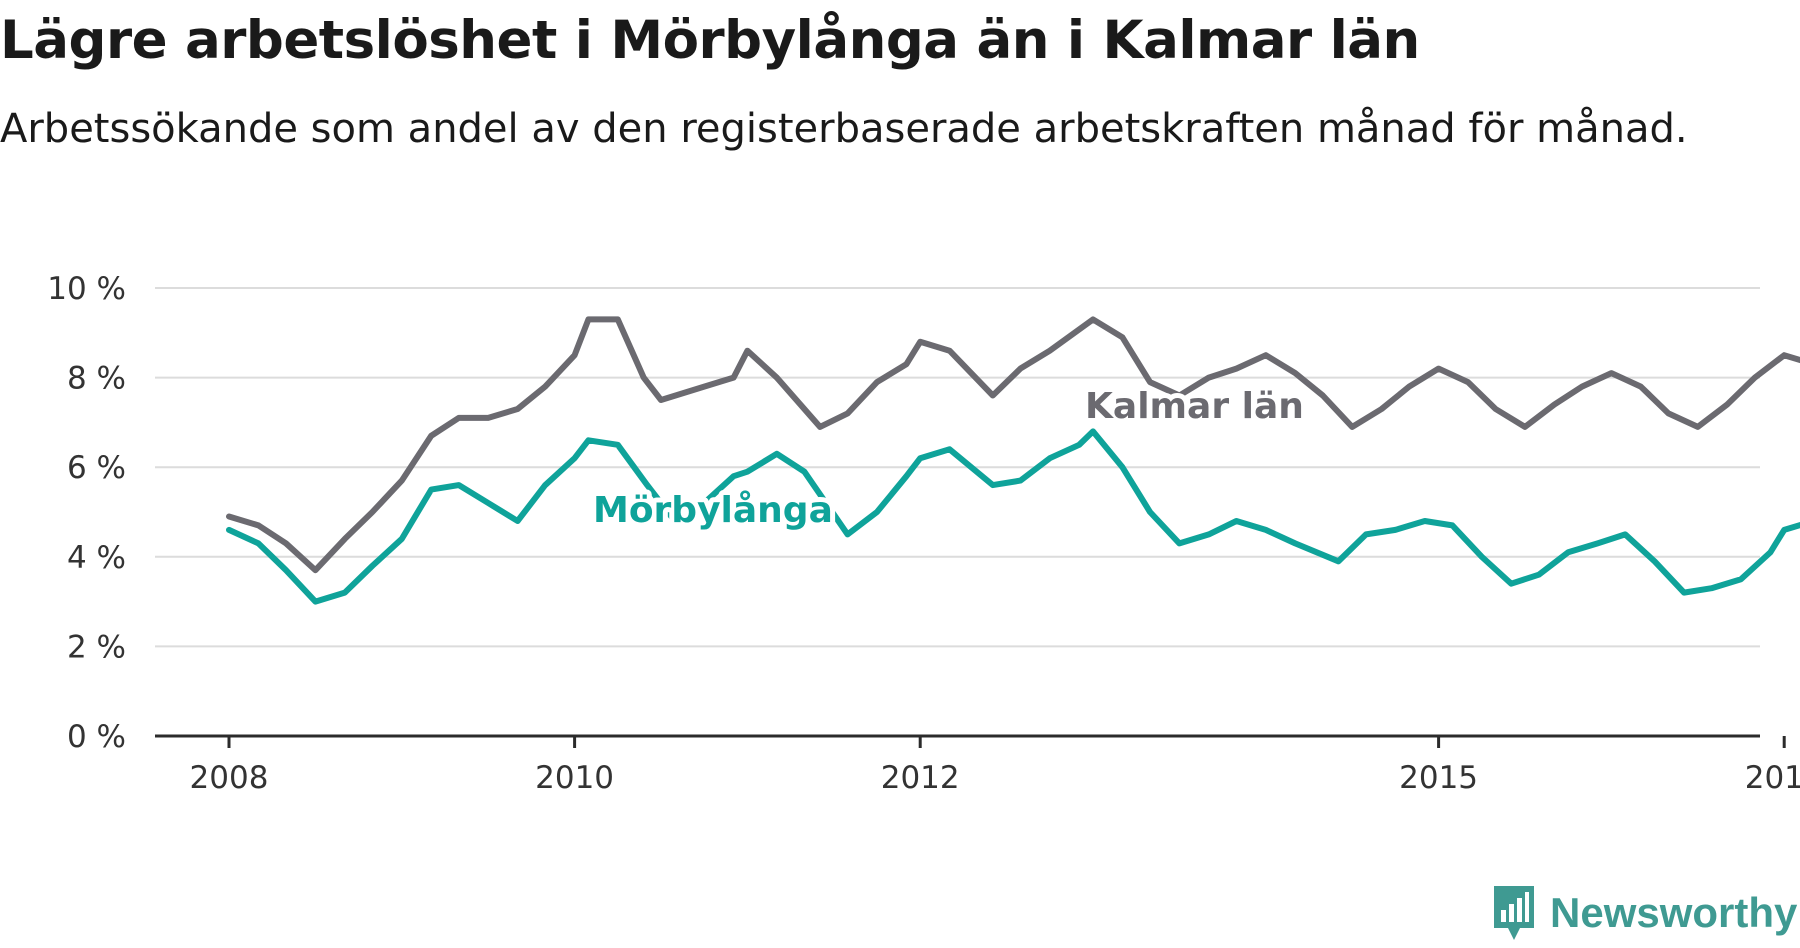  What do you see at coordinates (948, 458) in the screenshot?
I see `series-labels: Kalmar länMörbylånga6,5 %3,9 %` at bounding box center [948, 458].